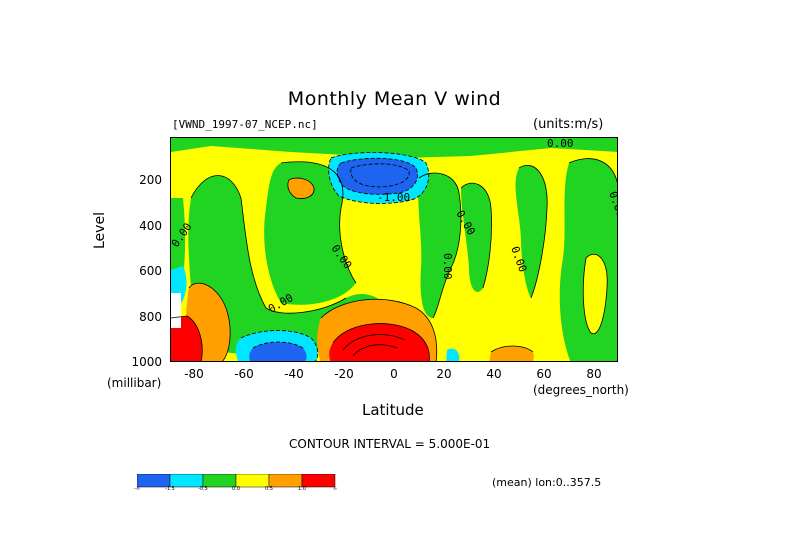  Describe the element at coordinates (203, 489) in the screenshot. I see `colorbar-label: -0.5` at that location.